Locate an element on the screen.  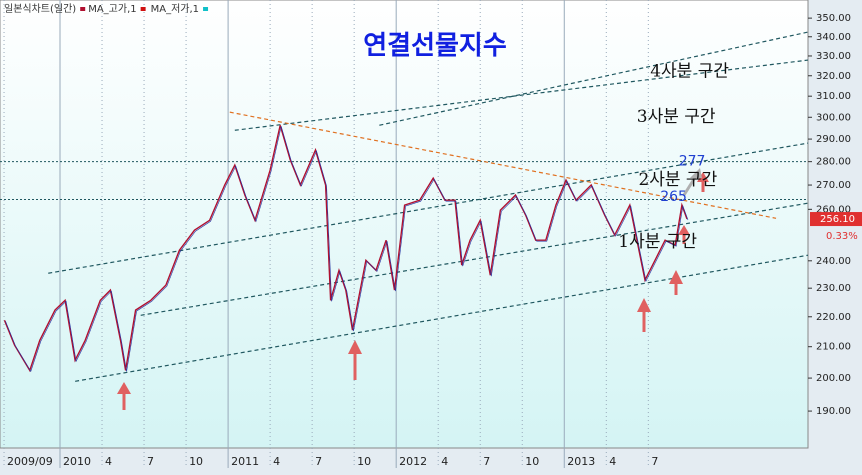
y-tick-label: 260.00 is located at coordinates (833, 209).